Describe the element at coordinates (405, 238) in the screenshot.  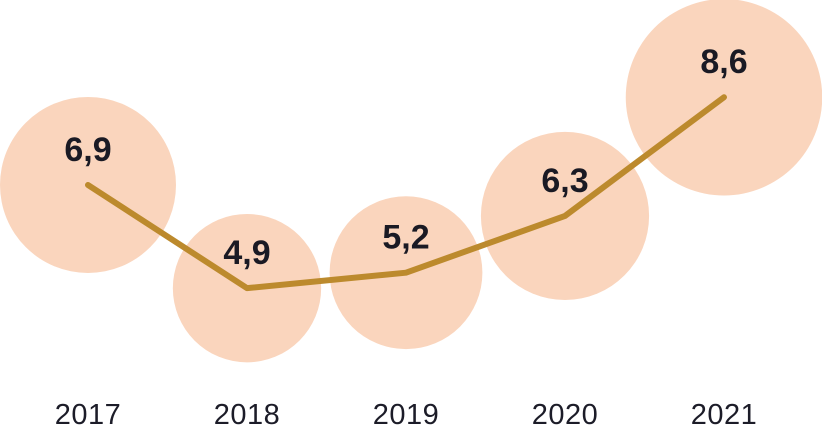
I see `value-label-2019: 5,2` at that location.